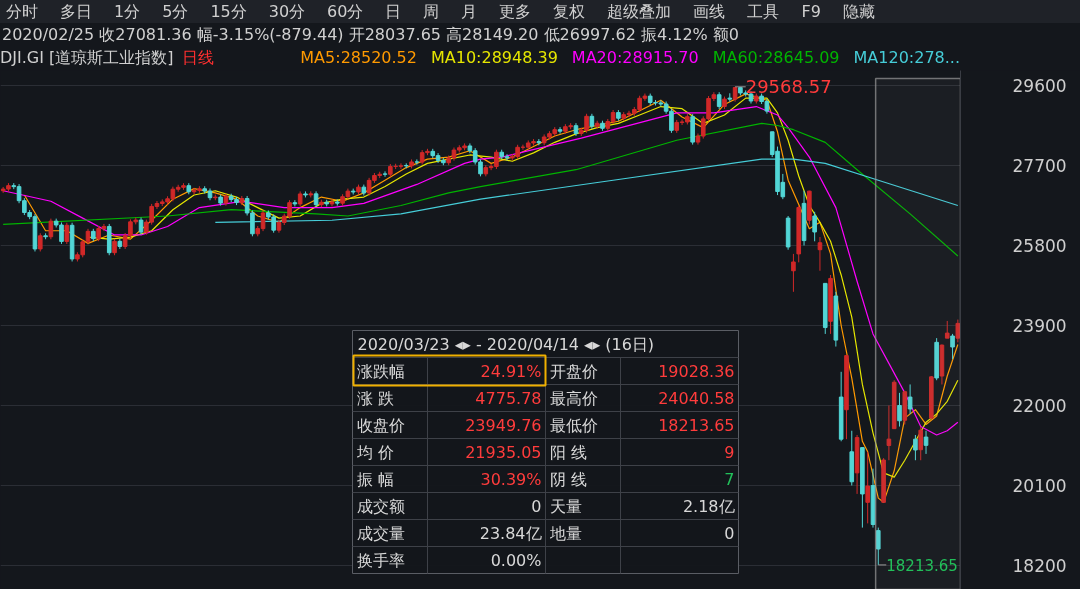 Image resolution: width=1080 pixels, height=589 pixels. I want to click on annotation: 最低价, so click(573, 425).